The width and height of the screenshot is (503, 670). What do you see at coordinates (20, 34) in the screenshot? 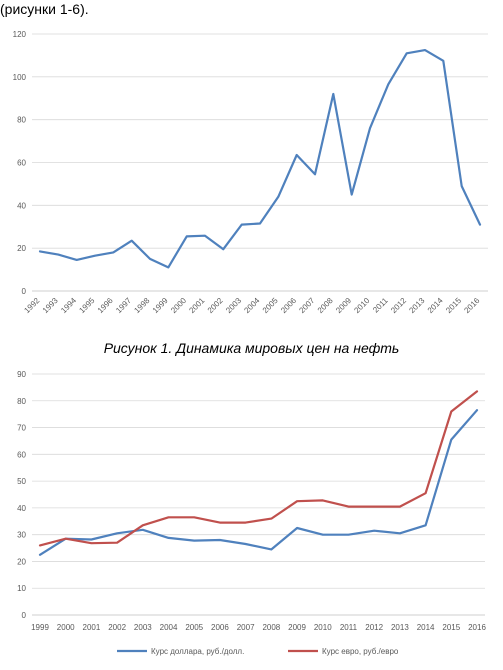
I see `y-tick-label: 120` at bounding box center [20, 34].